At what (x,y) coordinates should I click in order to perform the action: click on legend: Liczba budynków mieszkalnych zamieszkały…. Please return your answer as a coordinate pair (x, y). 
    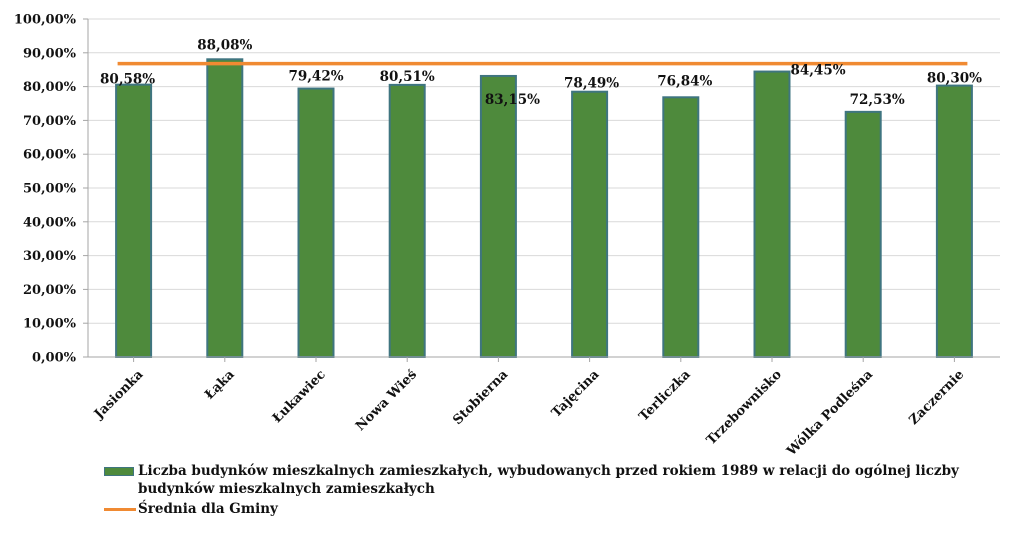
    Looking at the image, I should click on (544, 490).